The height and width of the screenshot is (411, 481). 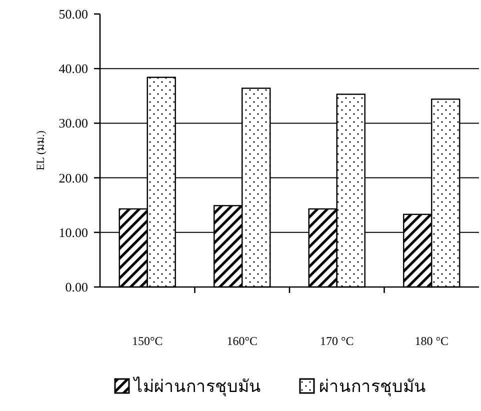 I want to click on legend-label: ผ่านการชุบมัน, so click(x=372, y=387).